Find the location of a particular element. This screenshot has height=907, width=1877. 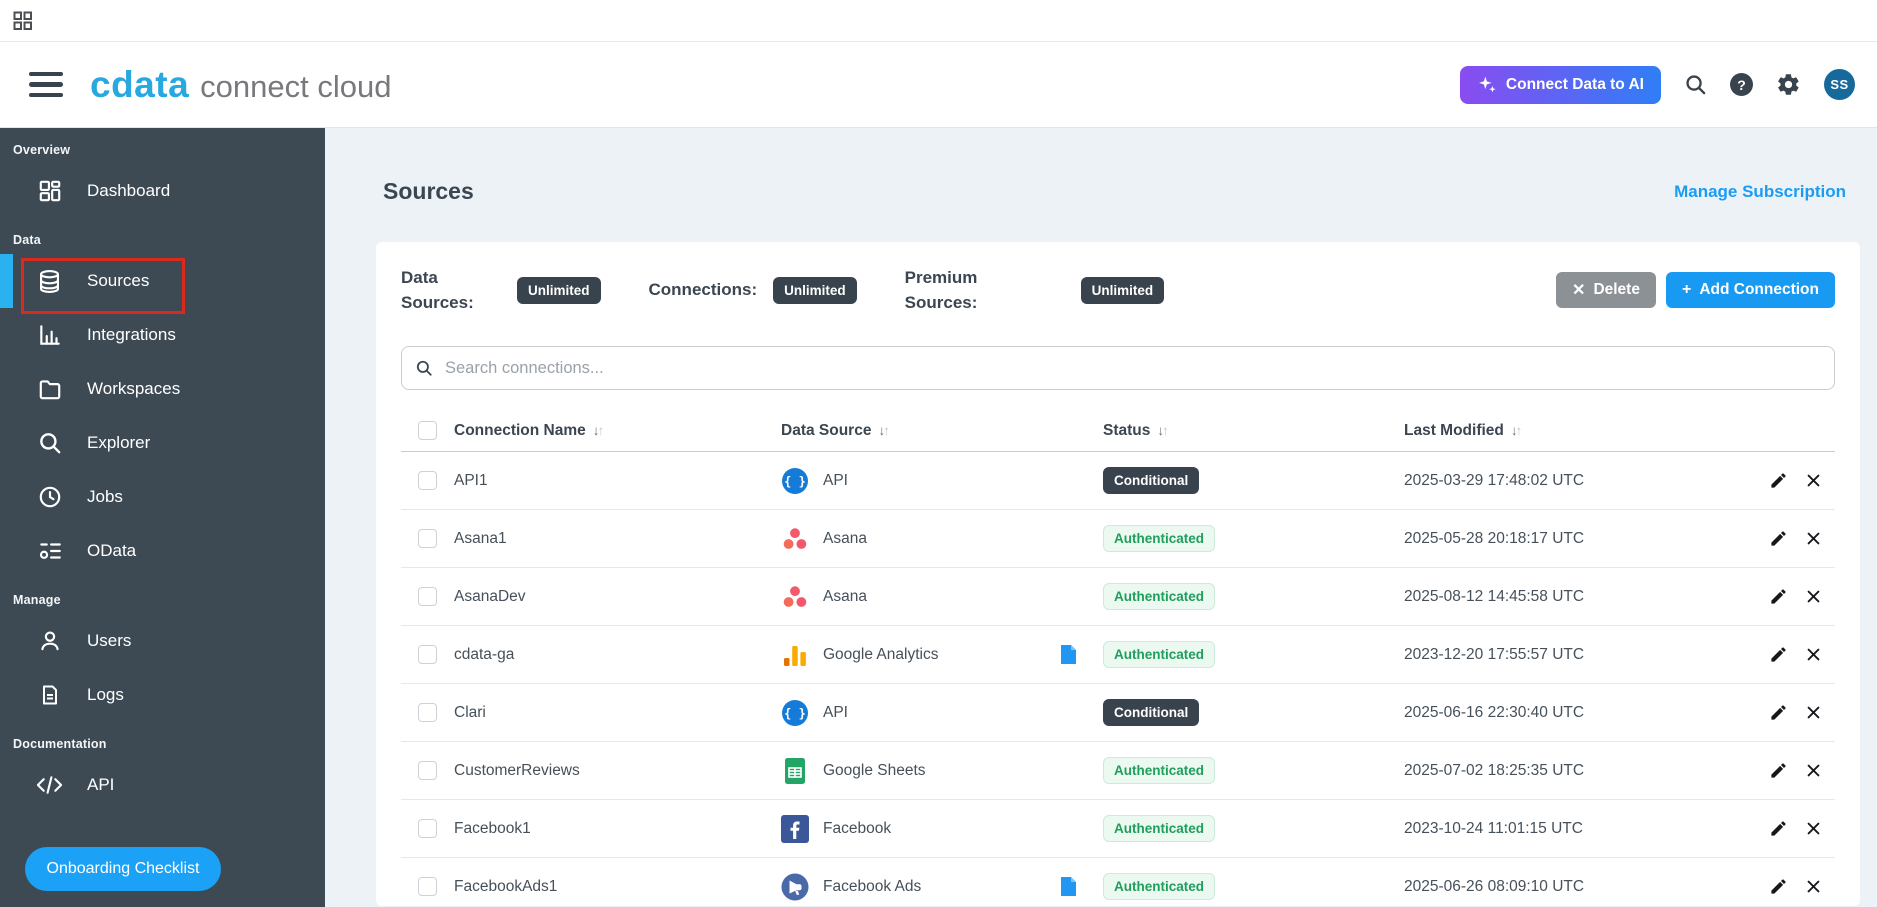

sidebar-item-label: Explorer is located at coordinates (119, 442).